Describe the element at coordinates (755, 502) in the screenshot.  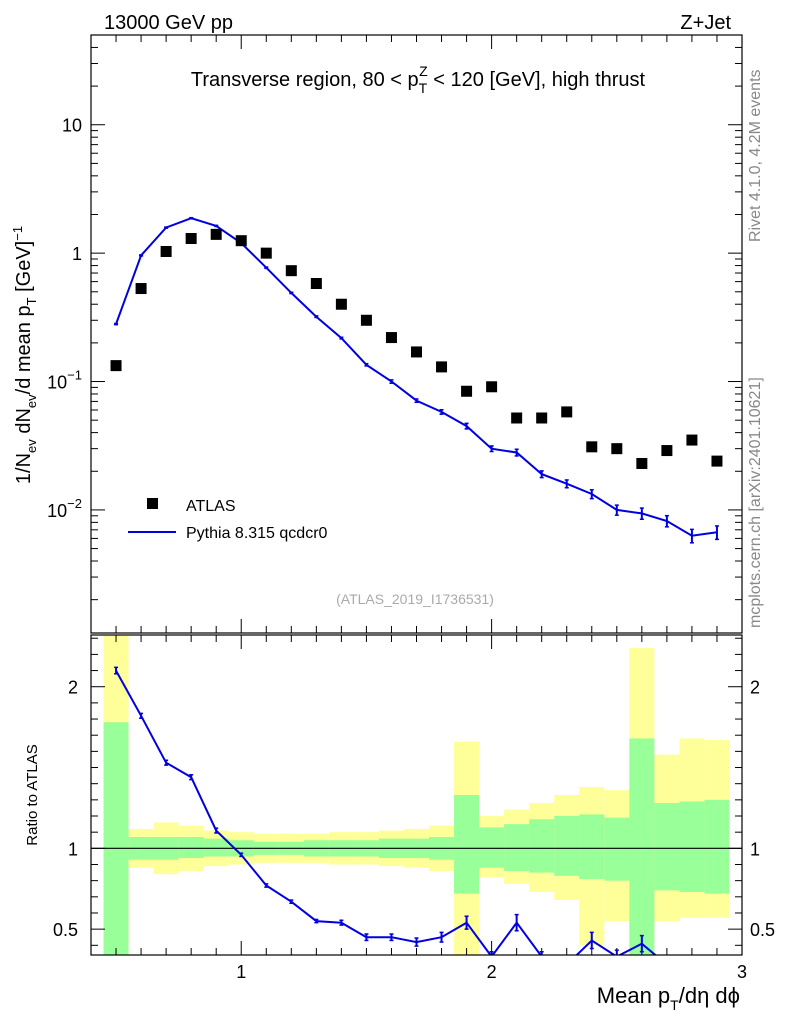
I see `mcplots-label: mcplots.cern.ch [arXiv:2401.10621]` at that location.